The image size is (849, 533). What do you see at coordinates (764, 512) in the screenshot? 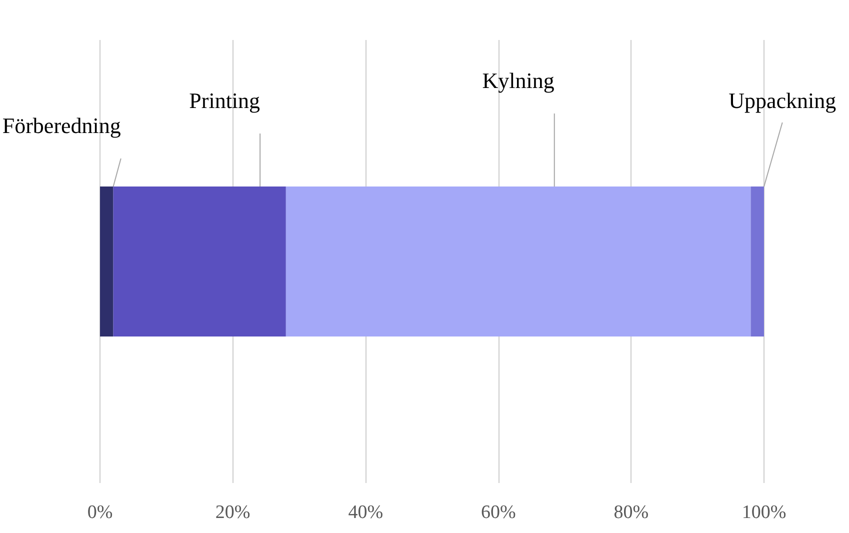
I see `x-tick-label: 100%` at bounding box center [764, 512].